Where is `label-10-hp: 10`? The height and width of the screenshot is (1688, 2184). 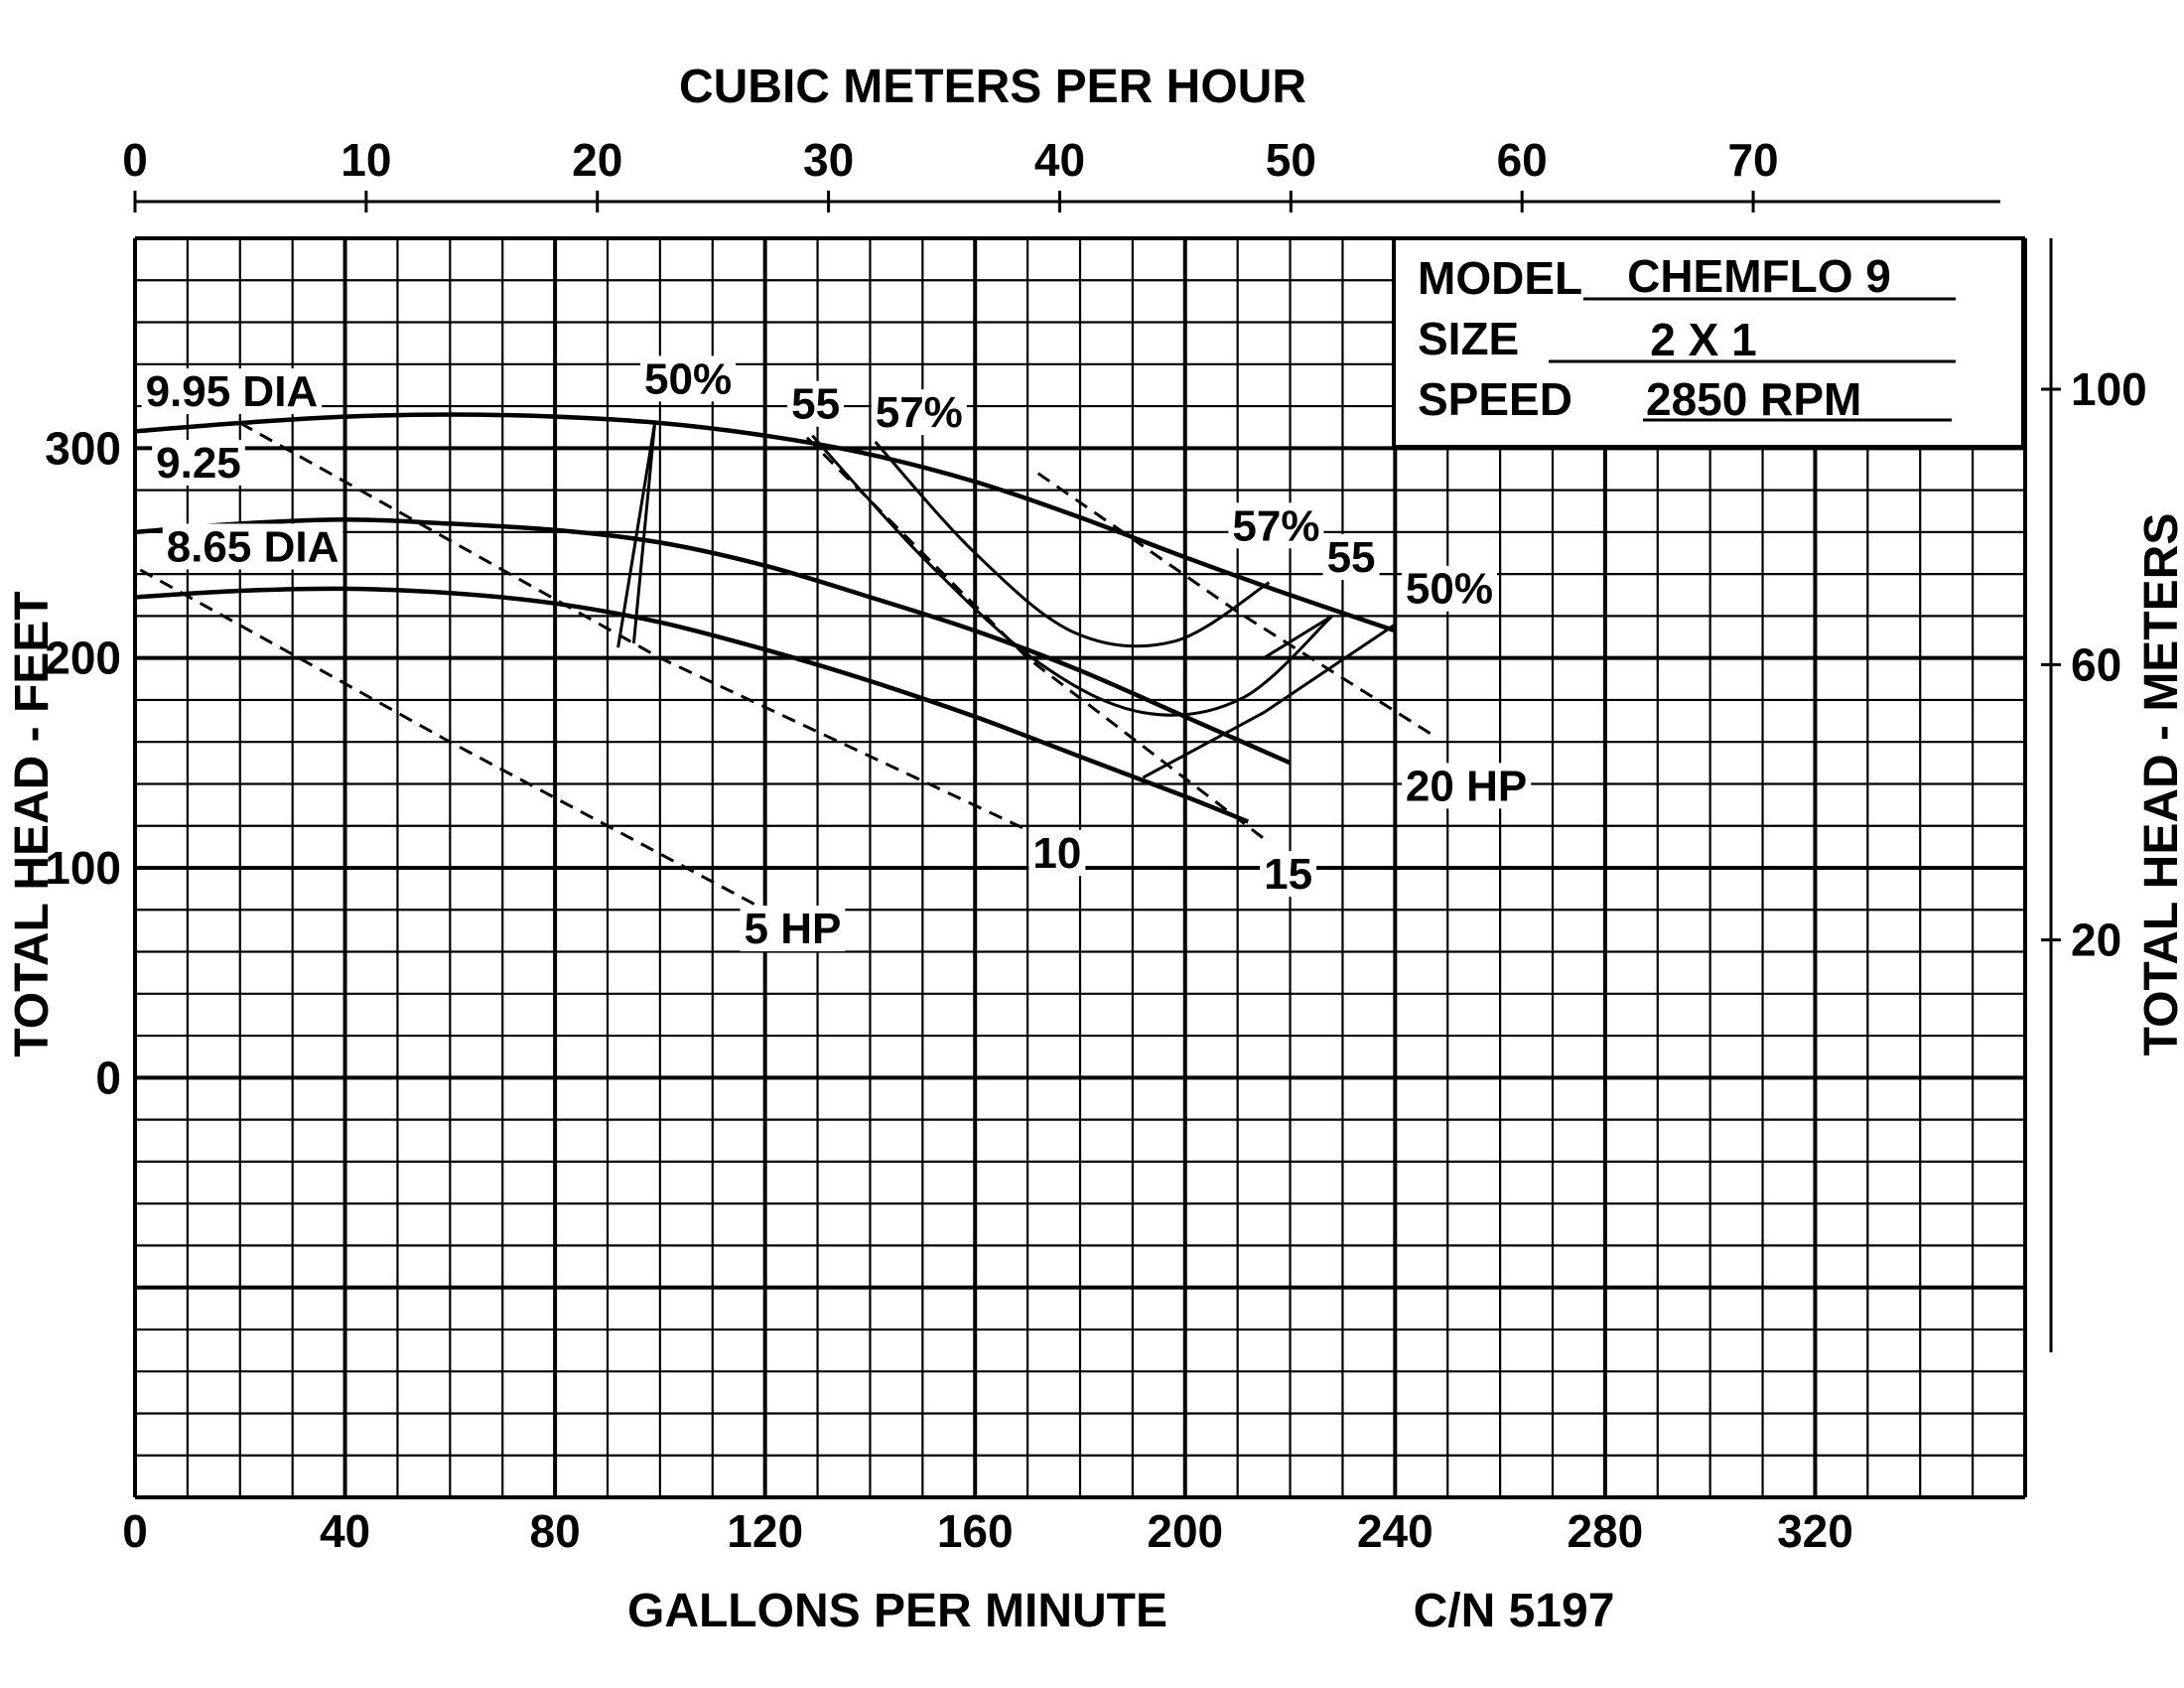 label-10-hp: 10 is located at coordinates (1056, 853).